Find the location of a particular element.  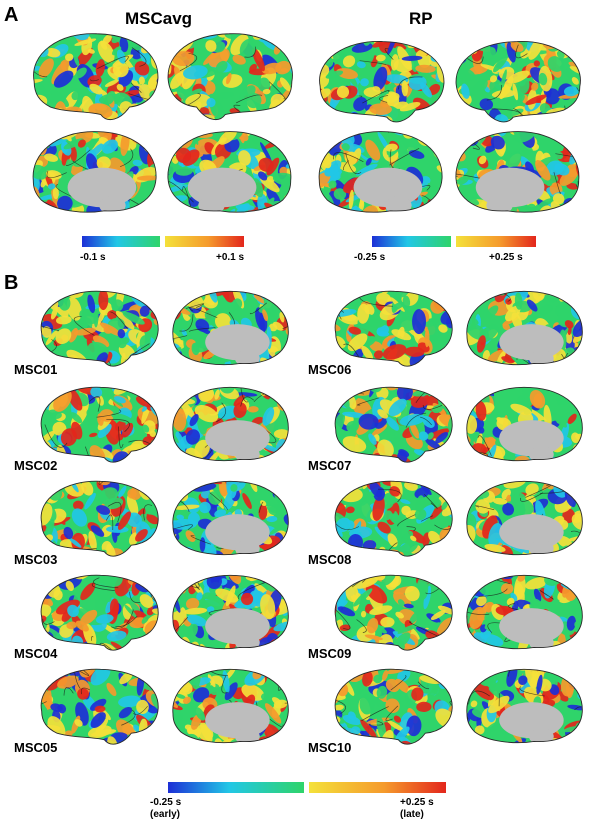

brain-mscavg-lateral-right is located at coordinates (230, 77).